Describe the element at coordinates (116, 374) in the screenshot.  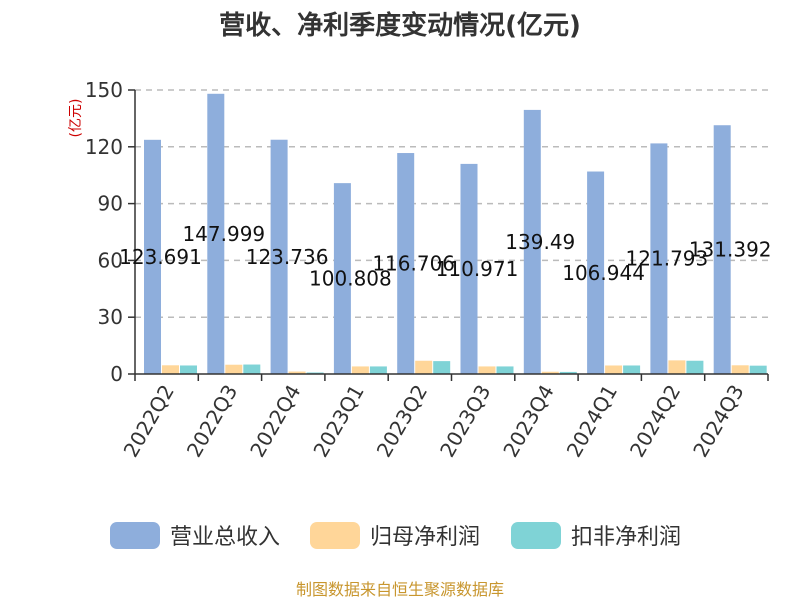
I see `y-tick-label: 0` at that location.